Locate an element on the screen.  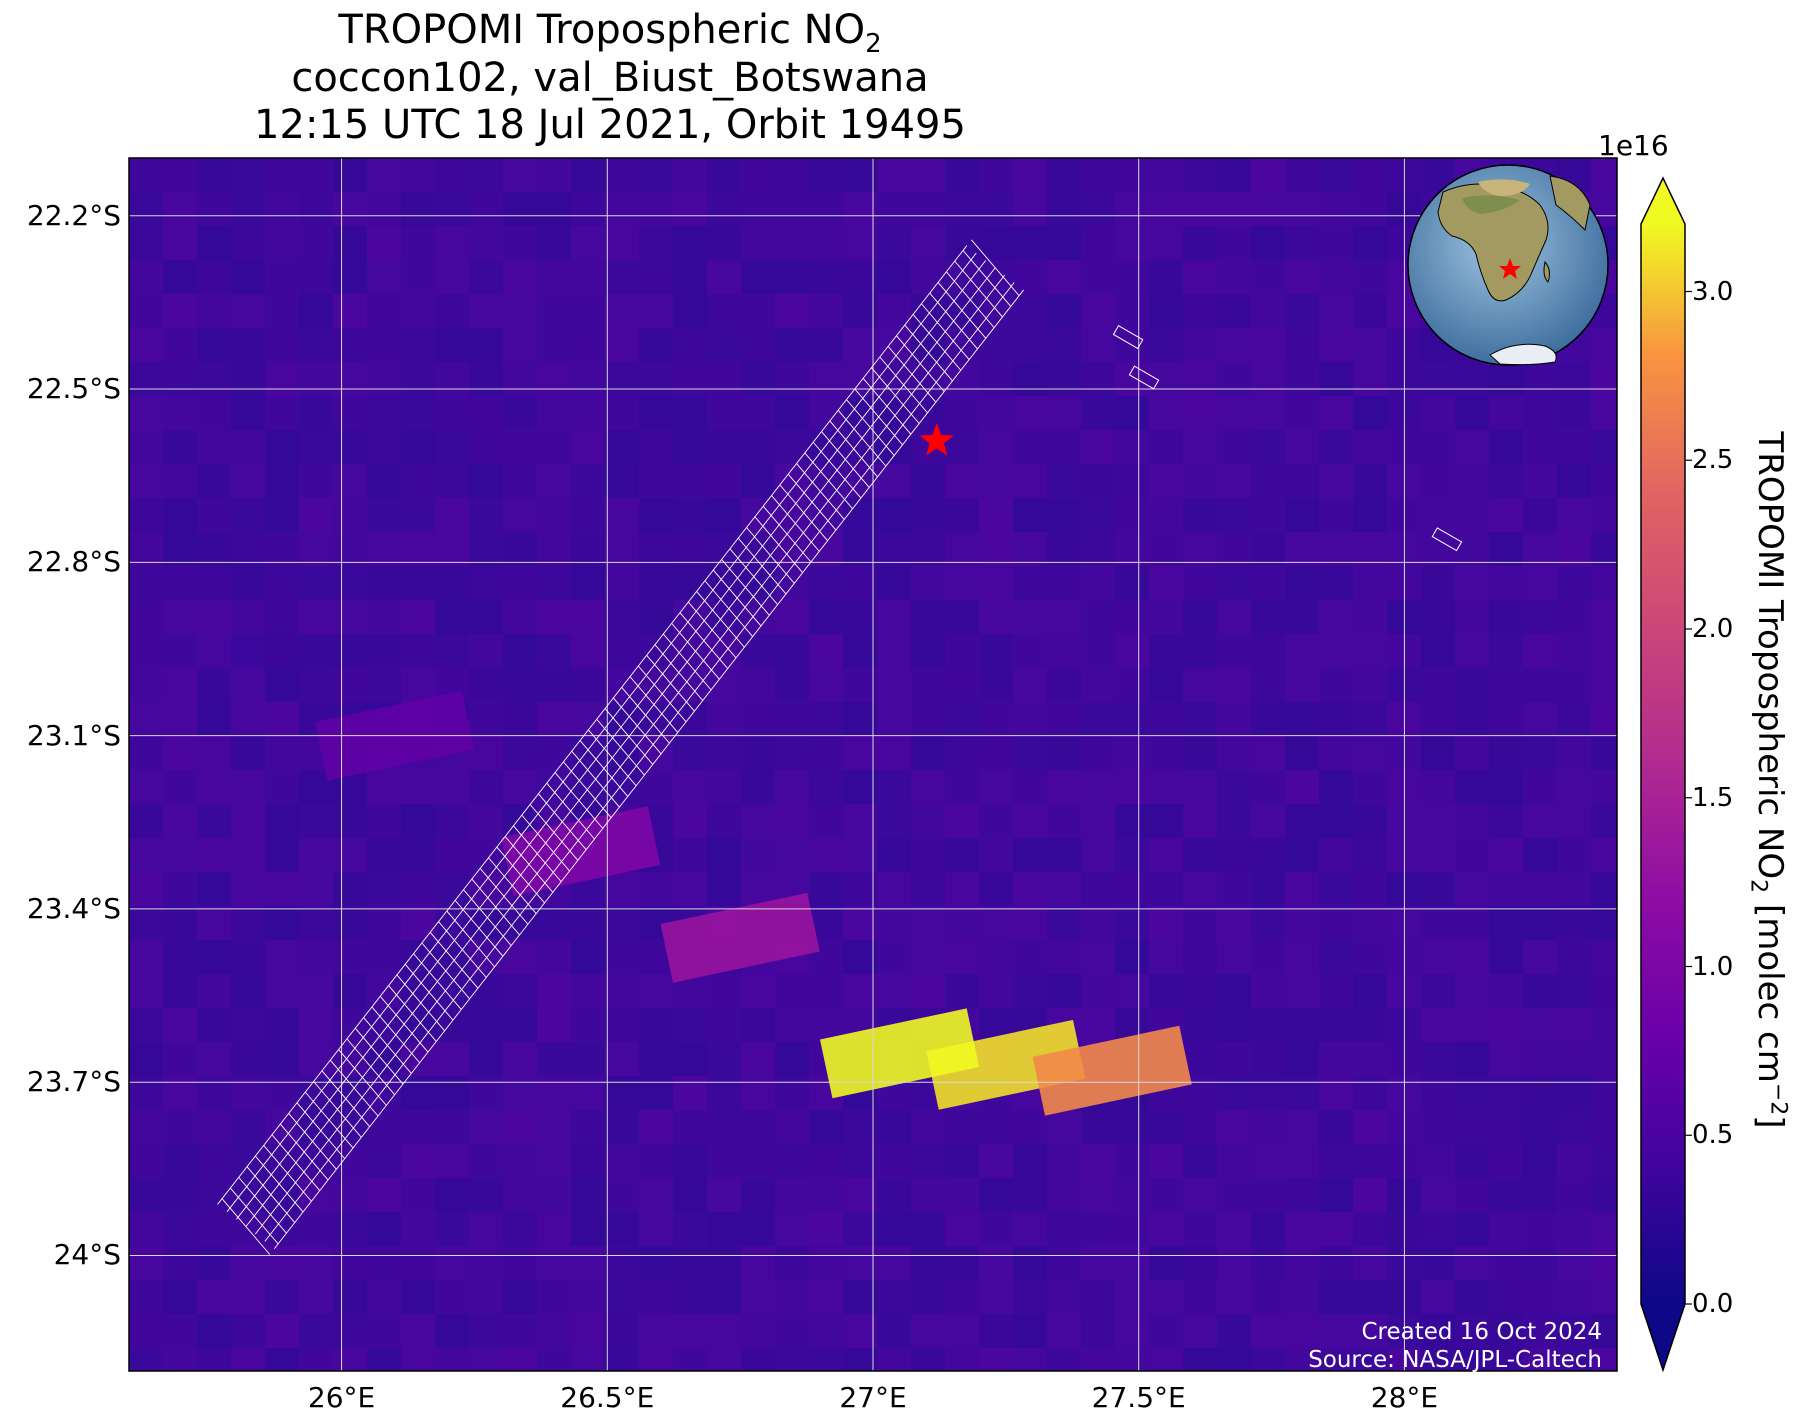
latitude-tick-label: 22.8°S is located at coordinates (73, 562).